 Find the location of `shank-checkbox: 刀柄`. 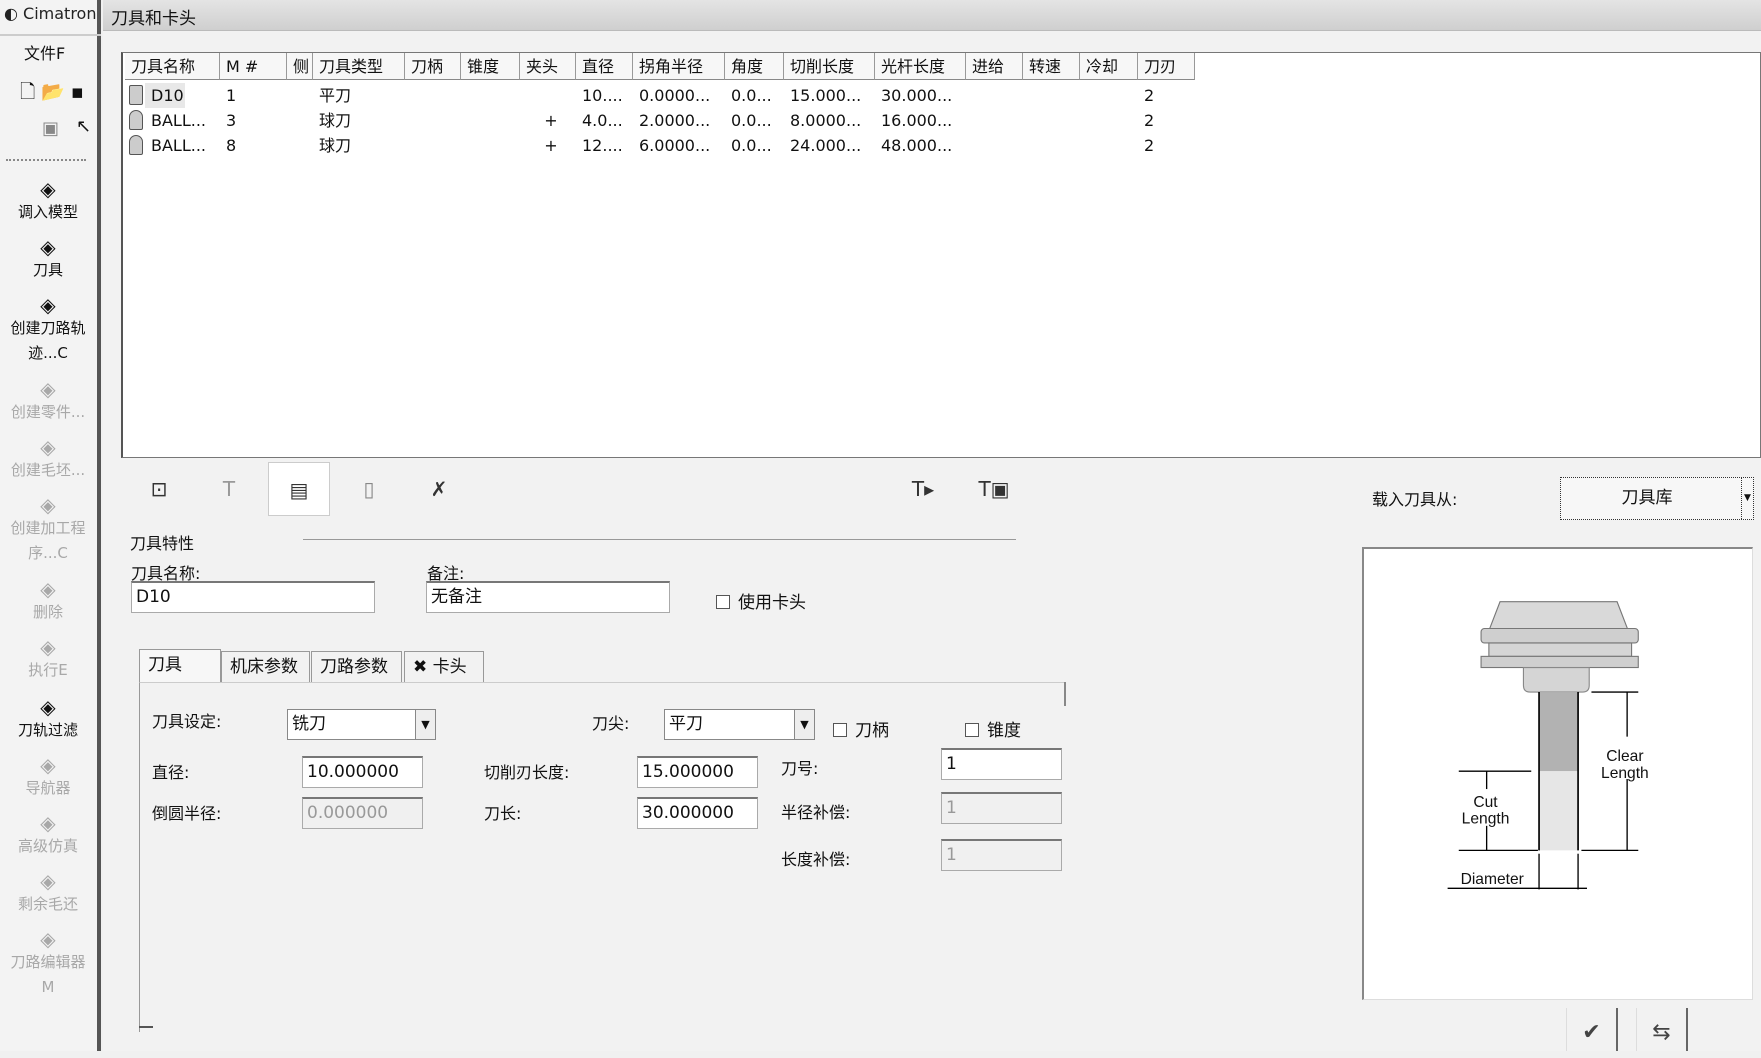

shank-checkbox: 刀柄 is located at coordinates (861, 728).